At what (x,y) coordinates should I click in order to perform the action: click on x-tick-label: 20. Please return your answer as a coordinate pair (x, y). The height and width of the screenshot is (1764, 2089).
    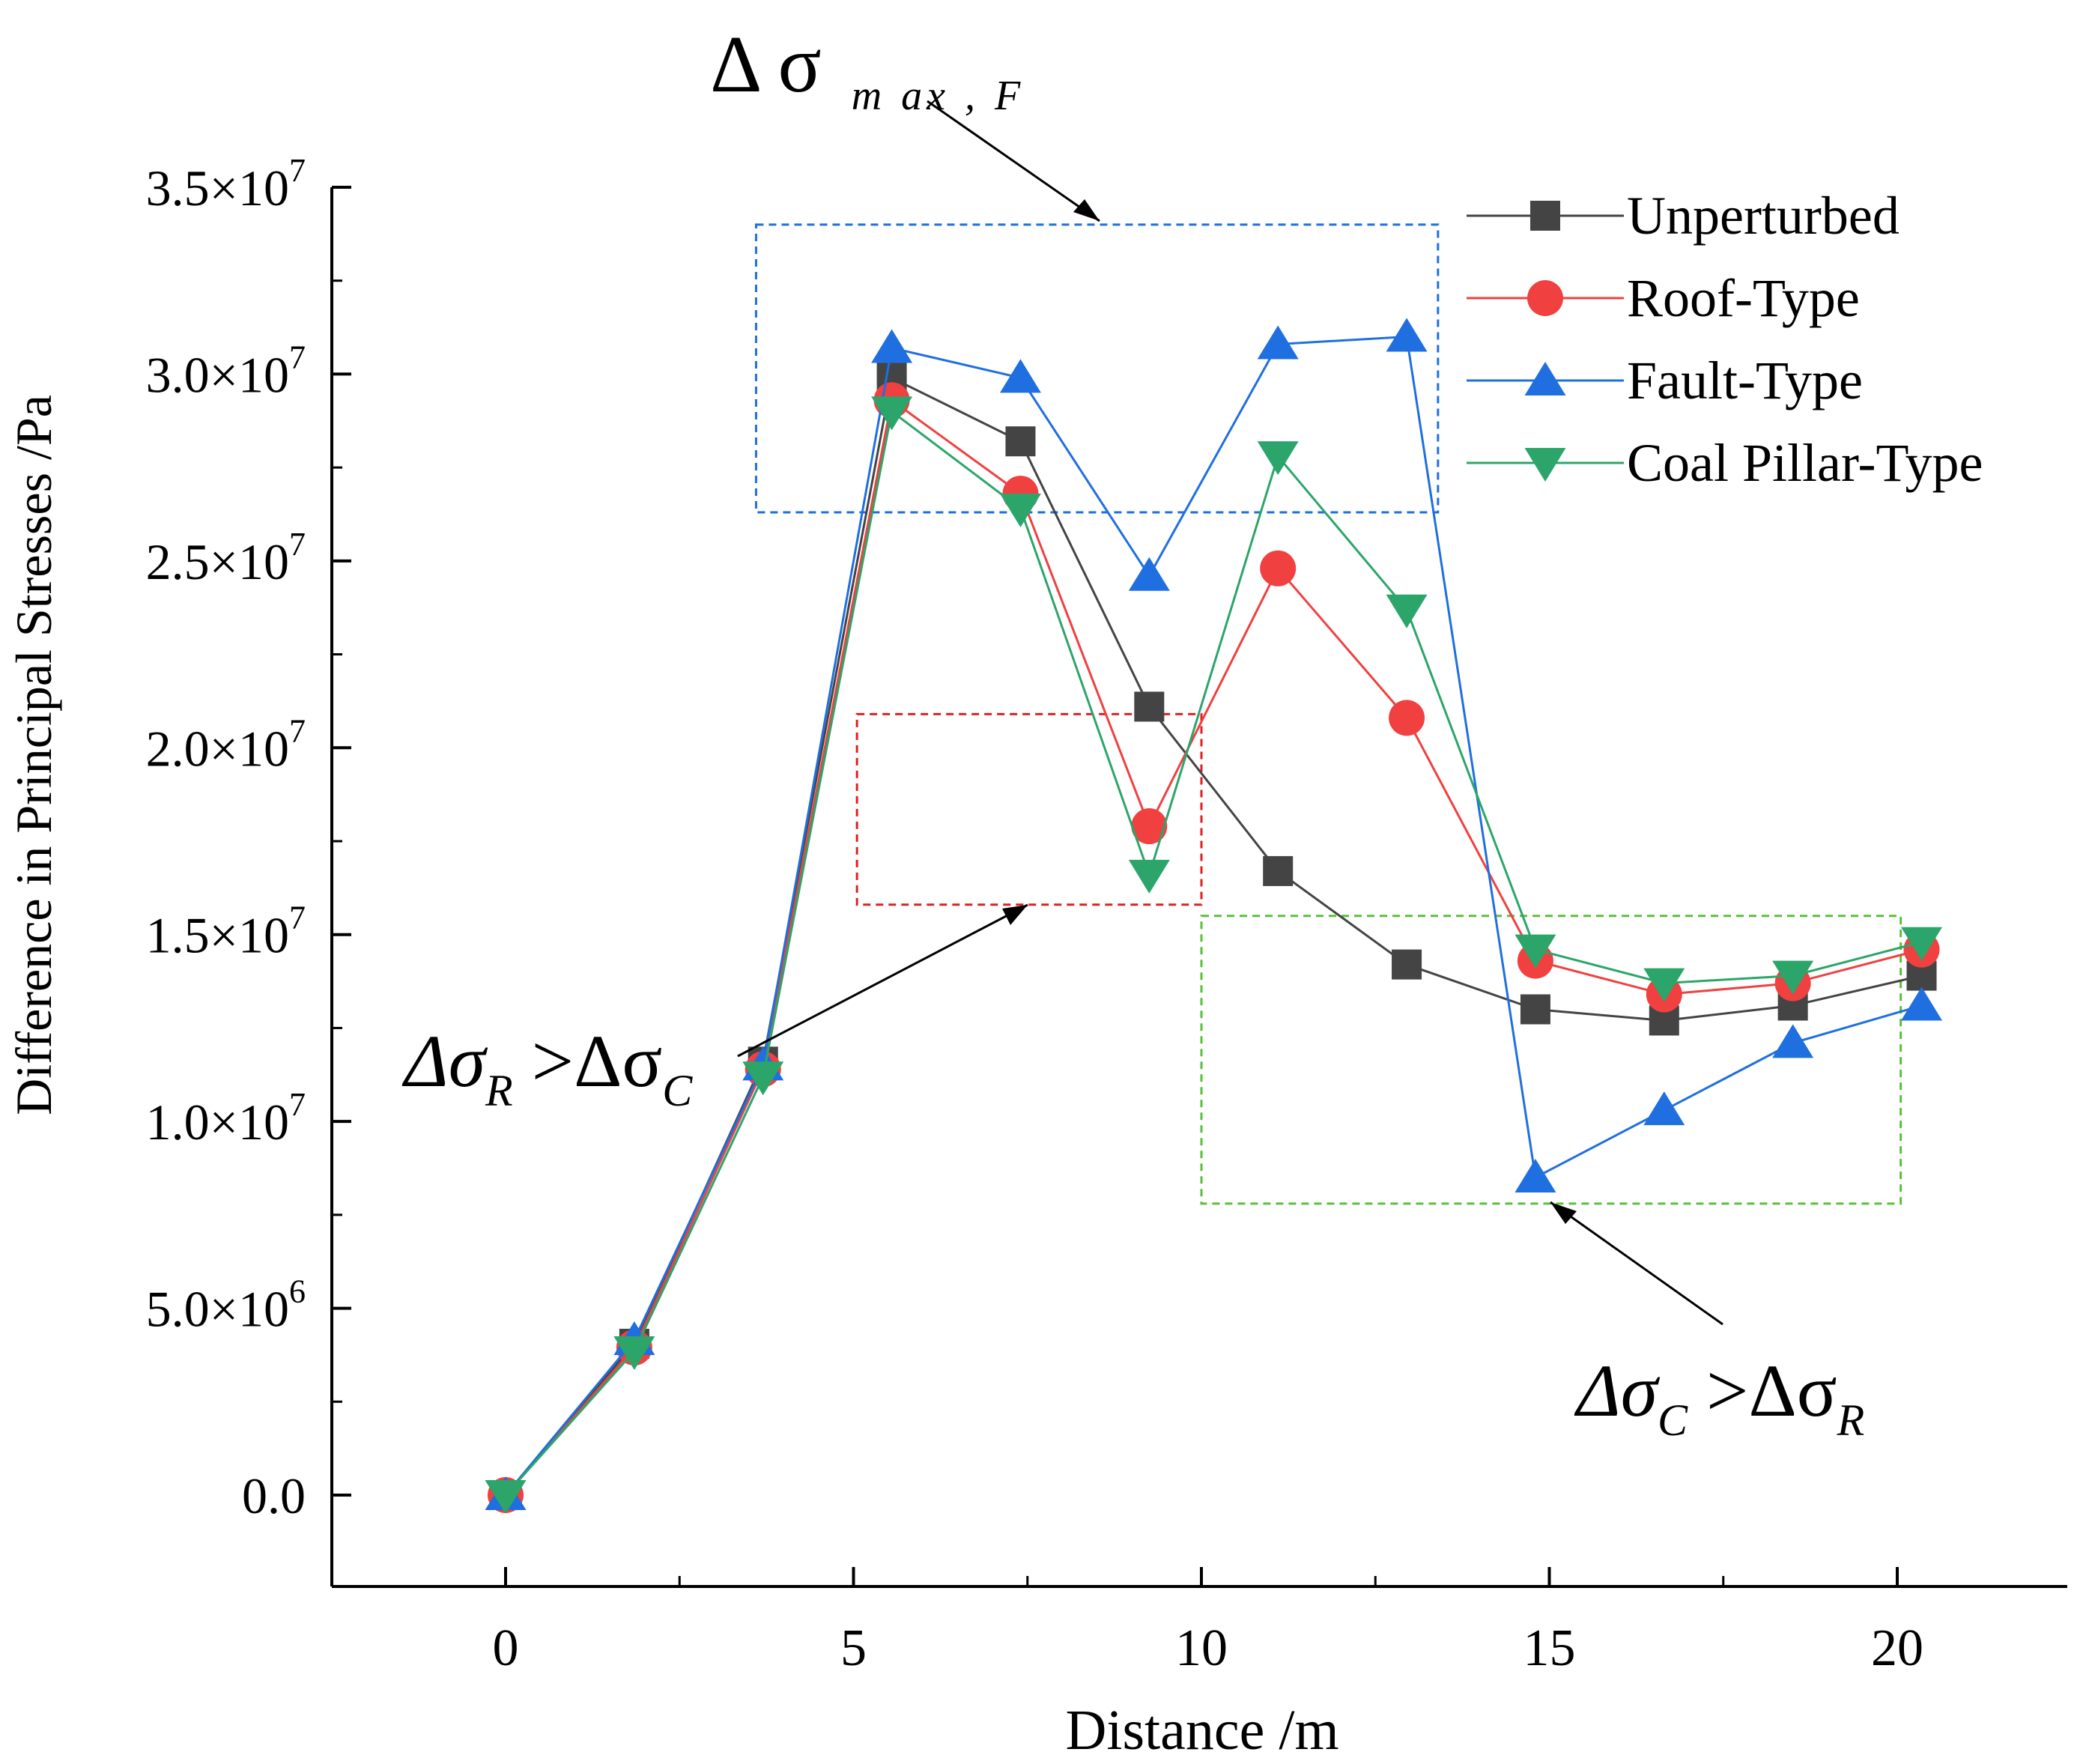
    Looking at the image, I should click on (1897, 1648).